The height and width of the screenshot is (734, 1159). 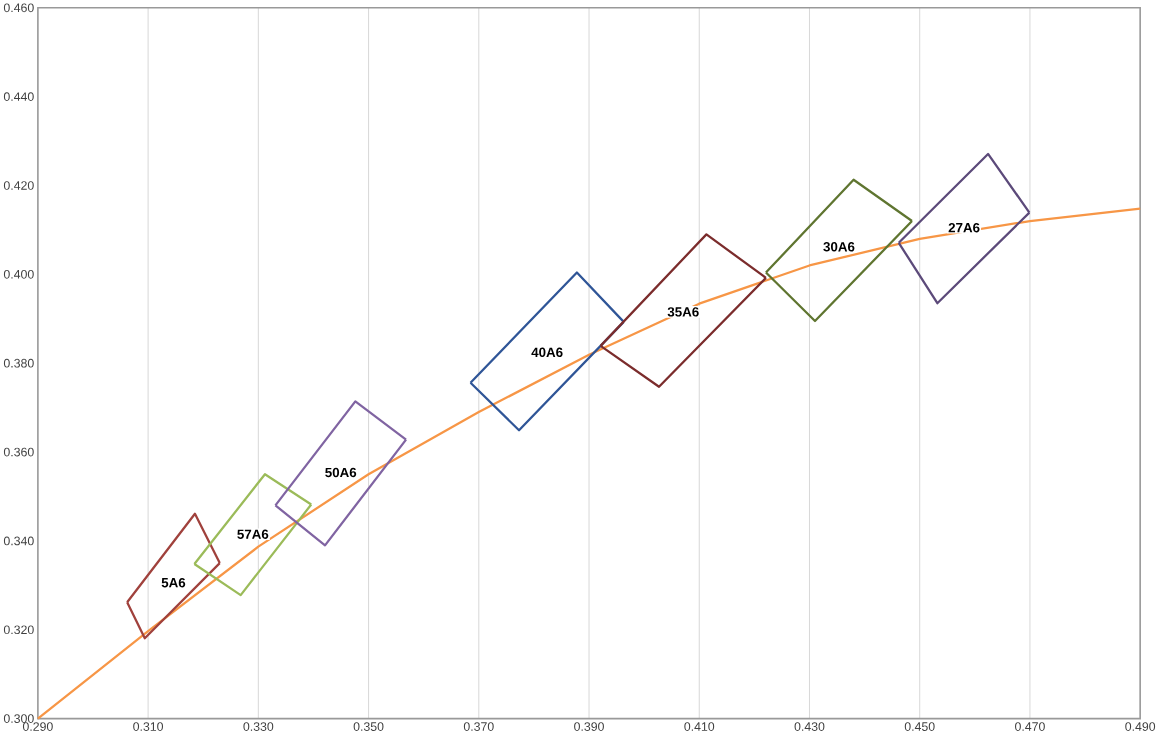 What do you see at coordinates (341, 472) in the screenshot?
I see `series-label: 50A6` at bounding box center [341, 472].